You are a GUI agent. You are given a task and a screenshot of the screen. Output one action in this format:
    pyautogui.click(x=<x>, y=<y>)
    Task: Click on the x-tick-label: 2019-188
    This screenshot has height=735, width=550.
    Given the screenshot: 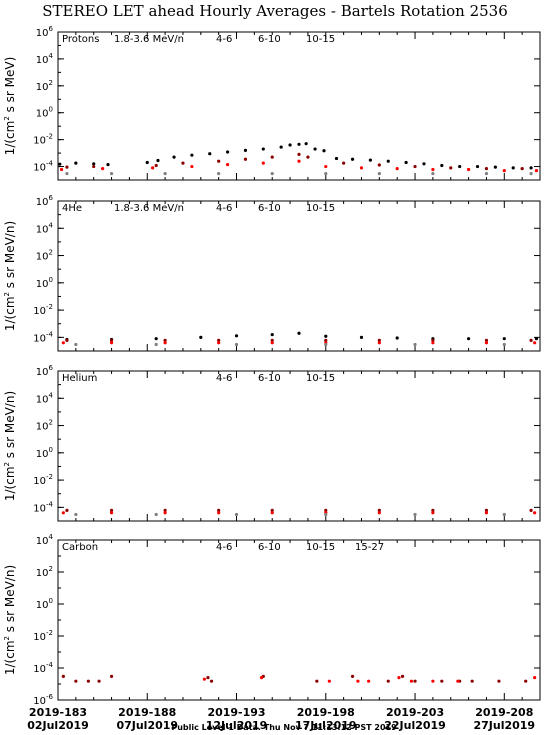 What is the action you would take?
    pyautogui.click(x=147, y=712)
    